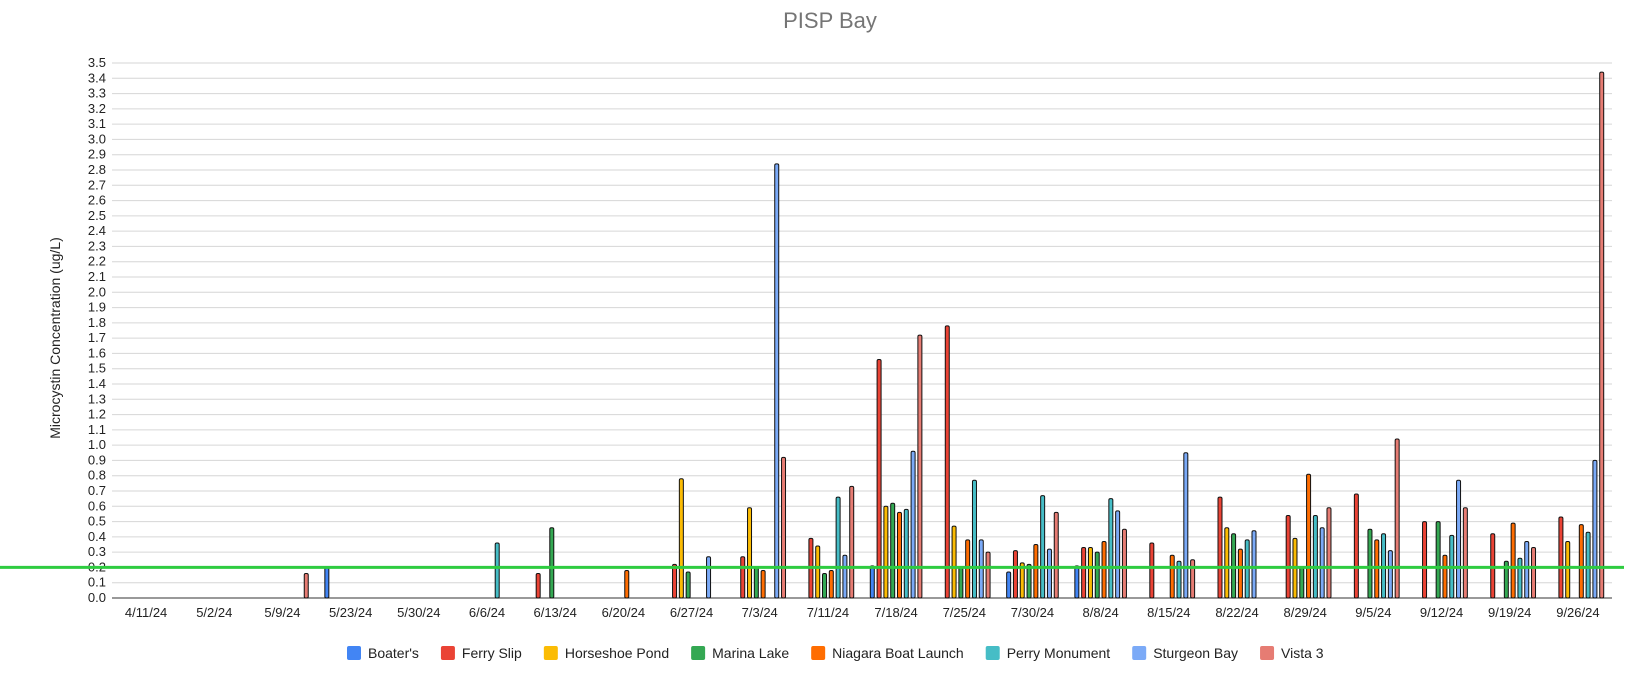 This screenshot has width=1633, height=692. What do you see at coordinates (1373, 612) in the screenshot?
I see `x-tick-label: 9/5/24` at bounding box center [1373, 612].